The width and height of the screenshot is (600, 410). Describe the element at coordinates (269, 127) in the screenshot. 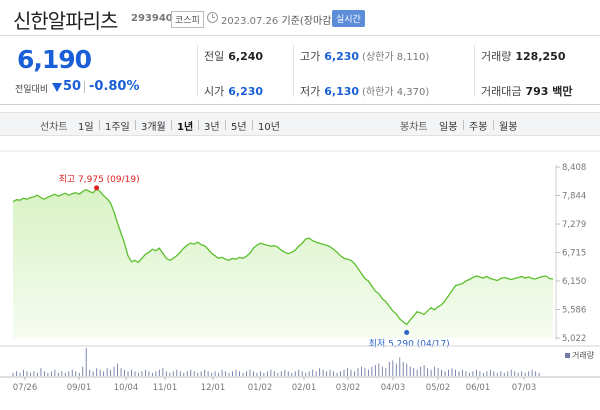

I see `period-10y: 10년` at that location.